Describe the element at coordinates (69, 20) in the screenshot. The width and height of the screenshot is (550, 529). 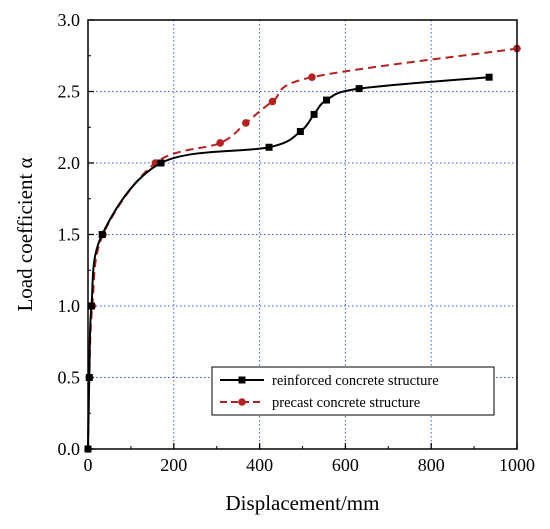
I see `y-tick-label: 3.0` at that location.